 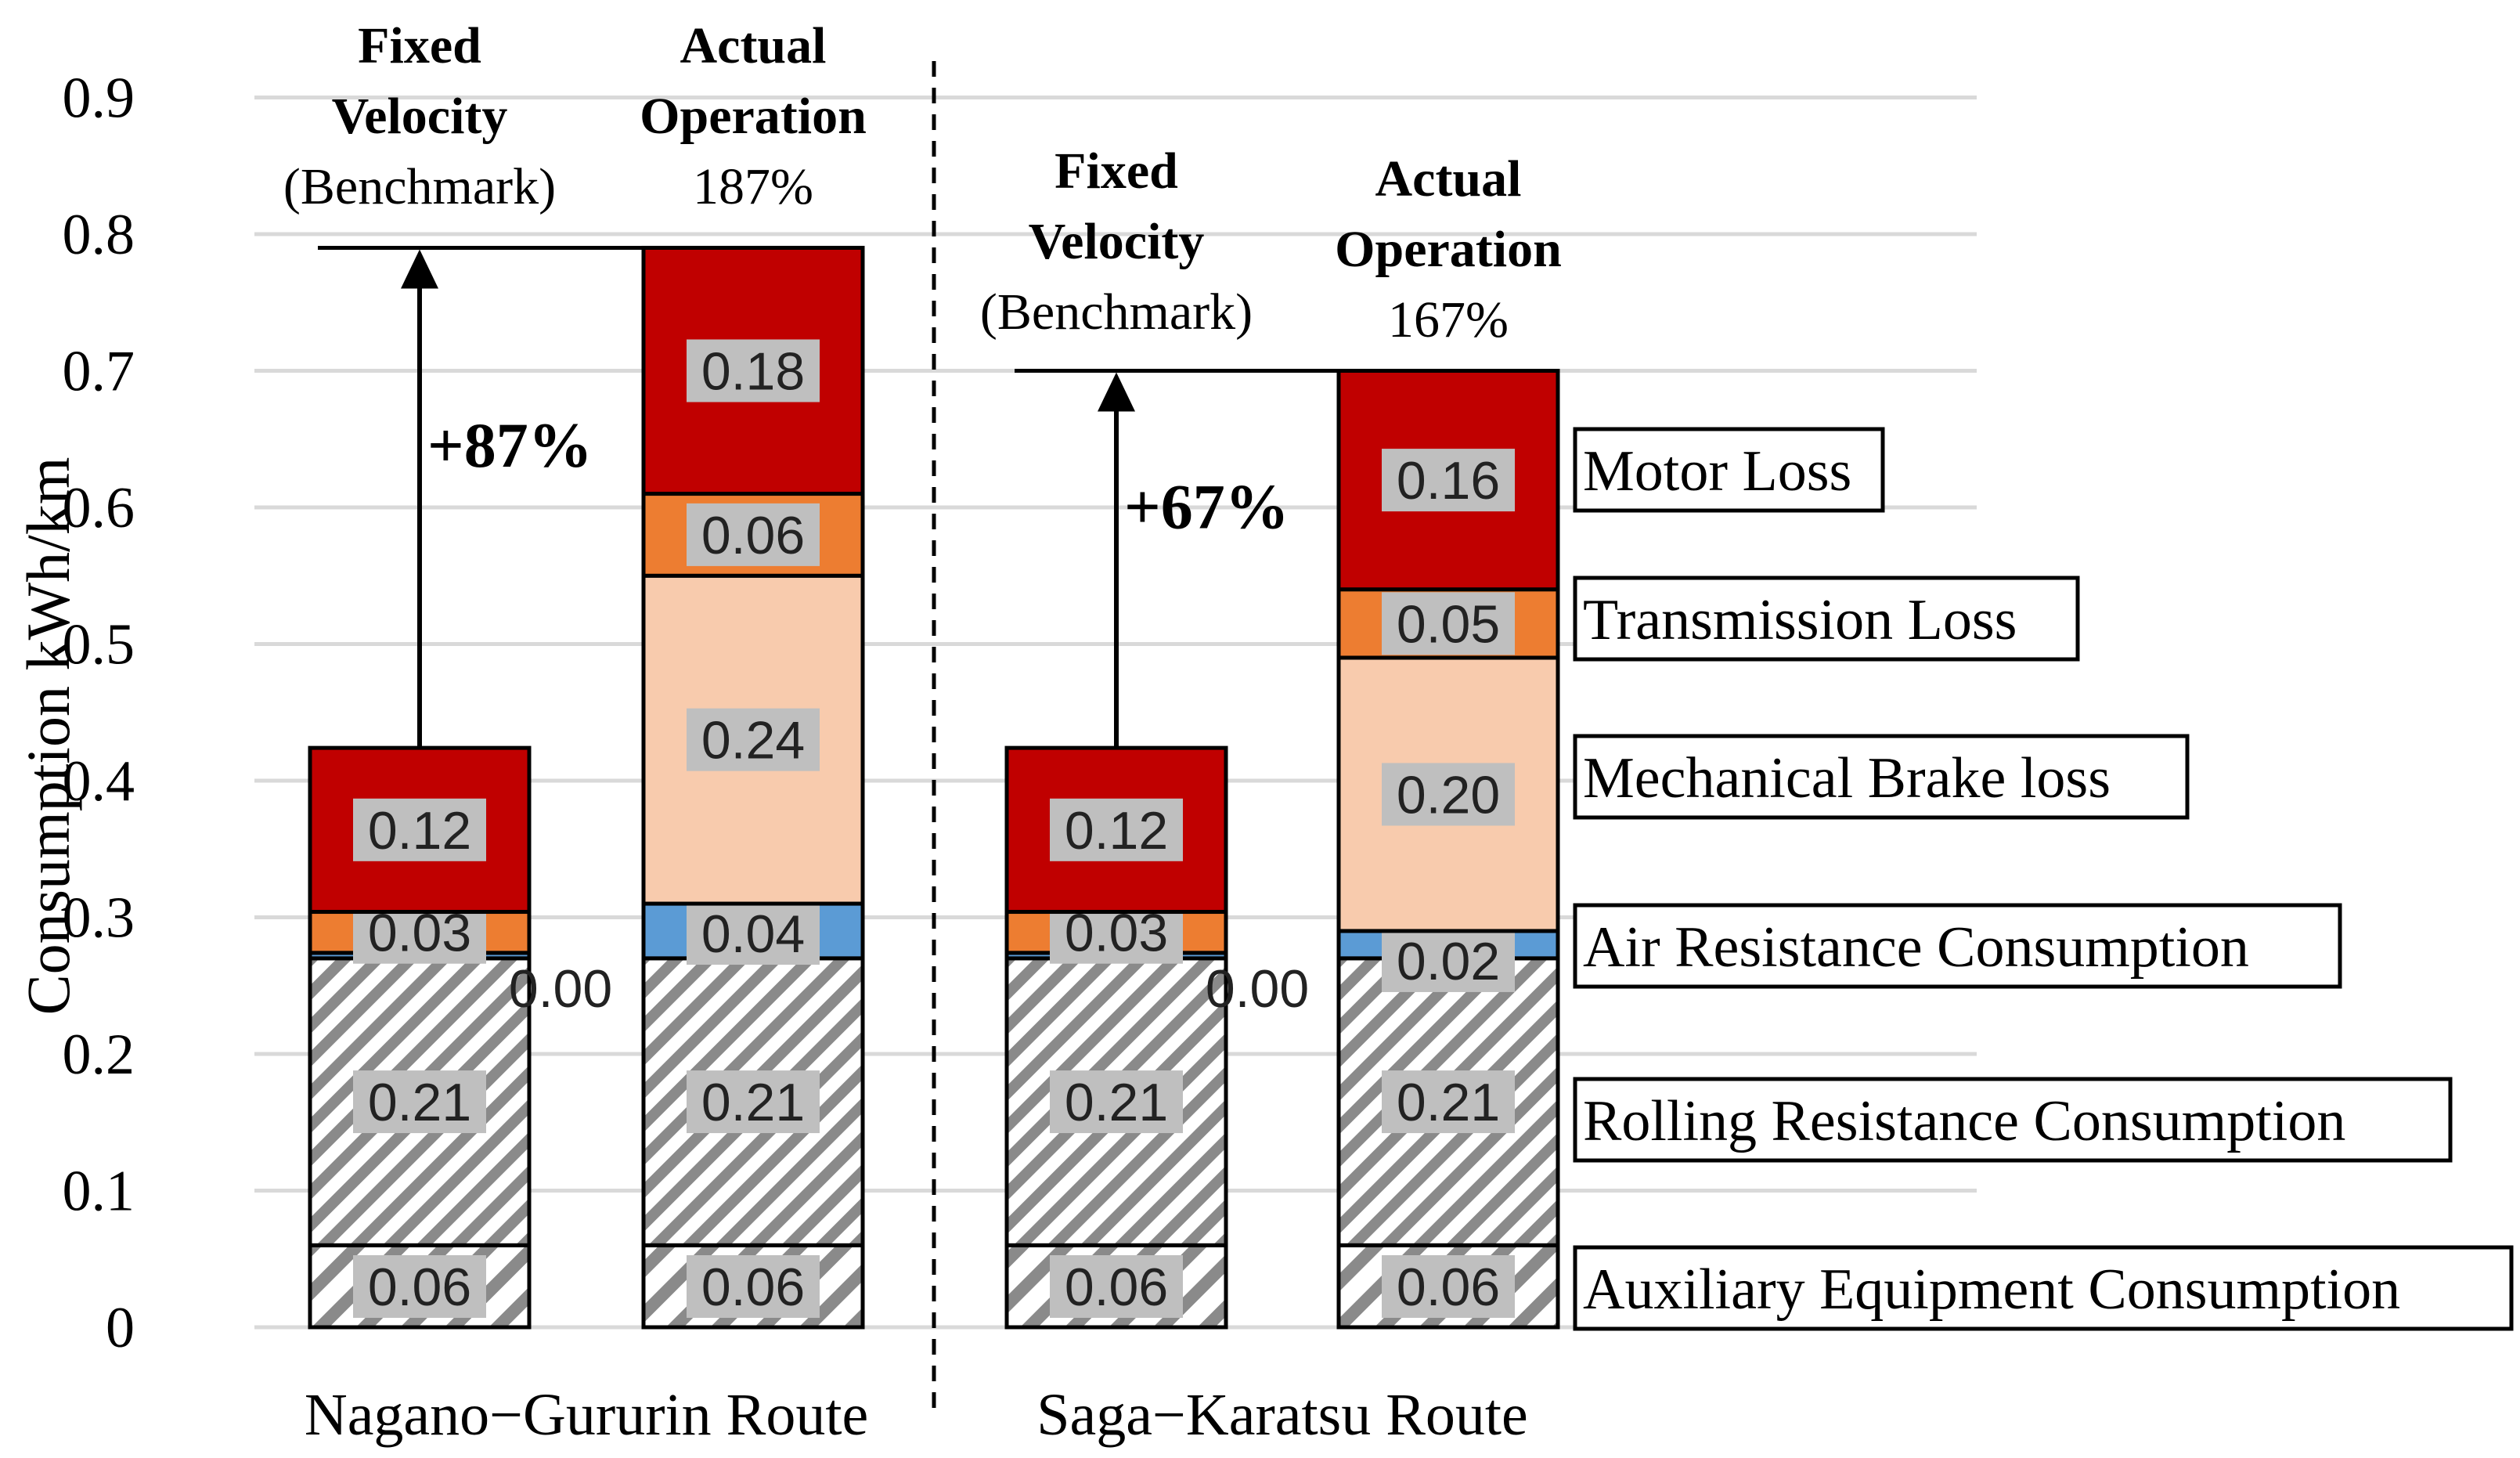 I want to click on data-label-air: 0.04, so click(x=753, y=934).